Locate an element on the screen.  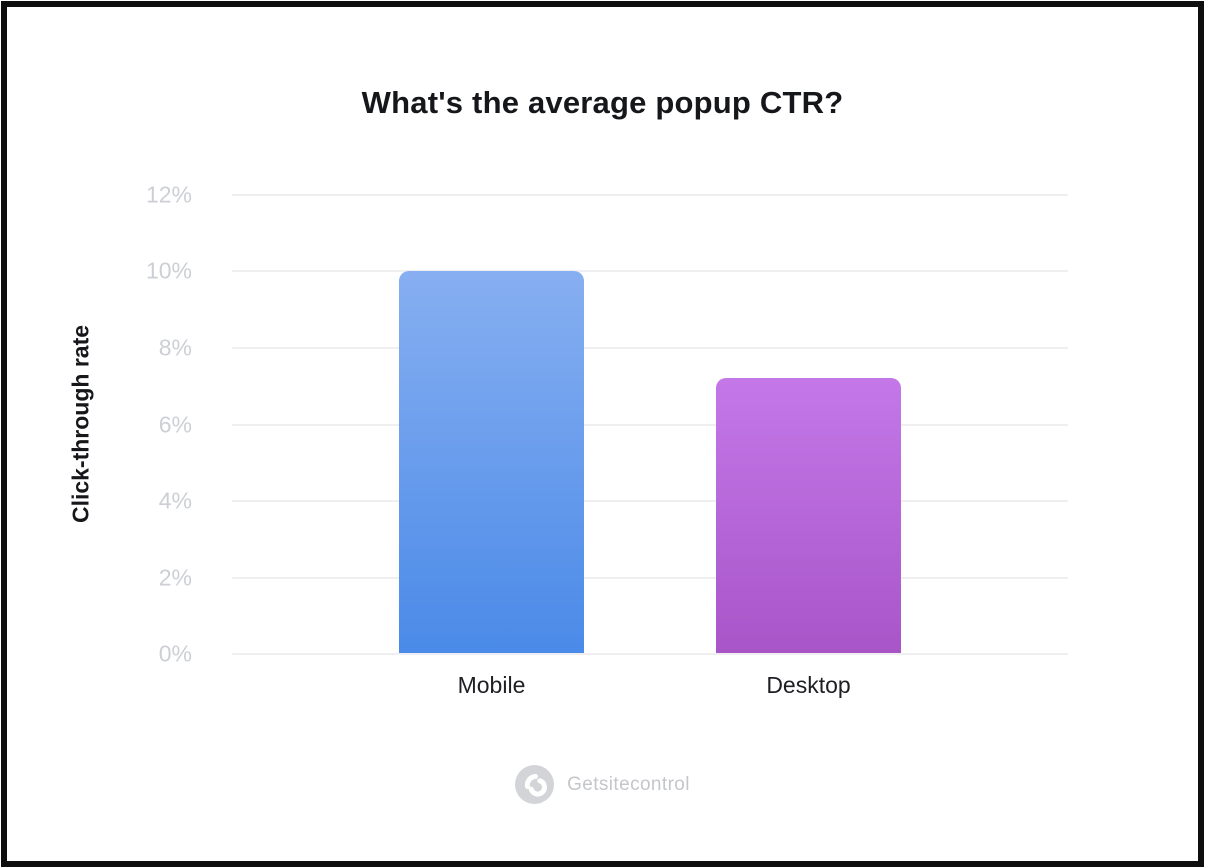
x-axis-label-mobile: Mobile is located at coordinates (491, 685).